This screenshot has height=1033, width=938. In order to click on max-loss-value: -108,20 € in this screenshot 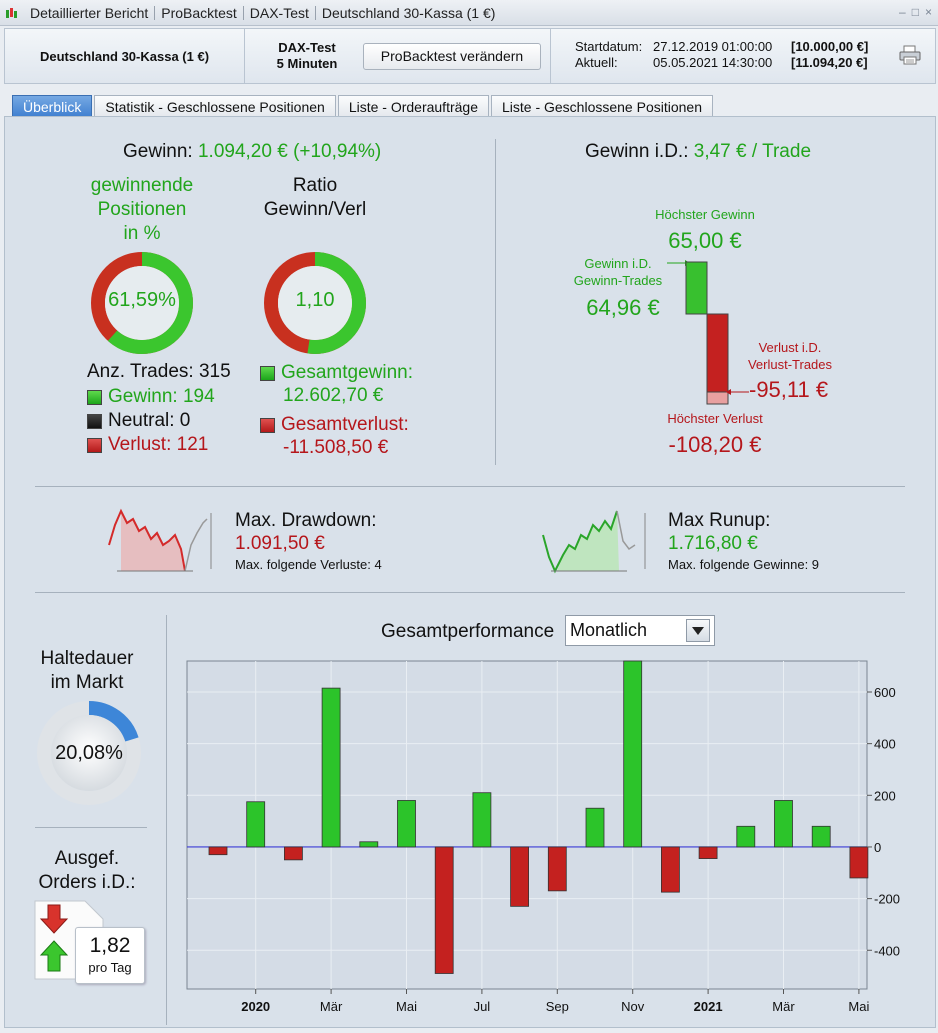, I will do `click(715, 444)`.